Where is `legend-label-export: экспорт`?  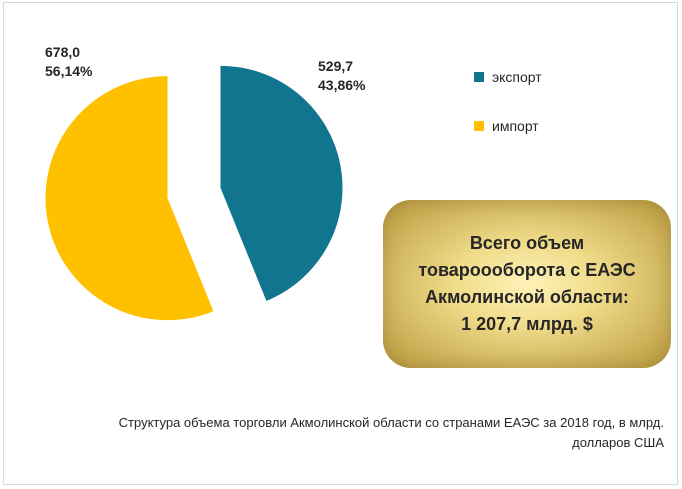
legend-label-export: экспорт is located at coordinates (517, 77).